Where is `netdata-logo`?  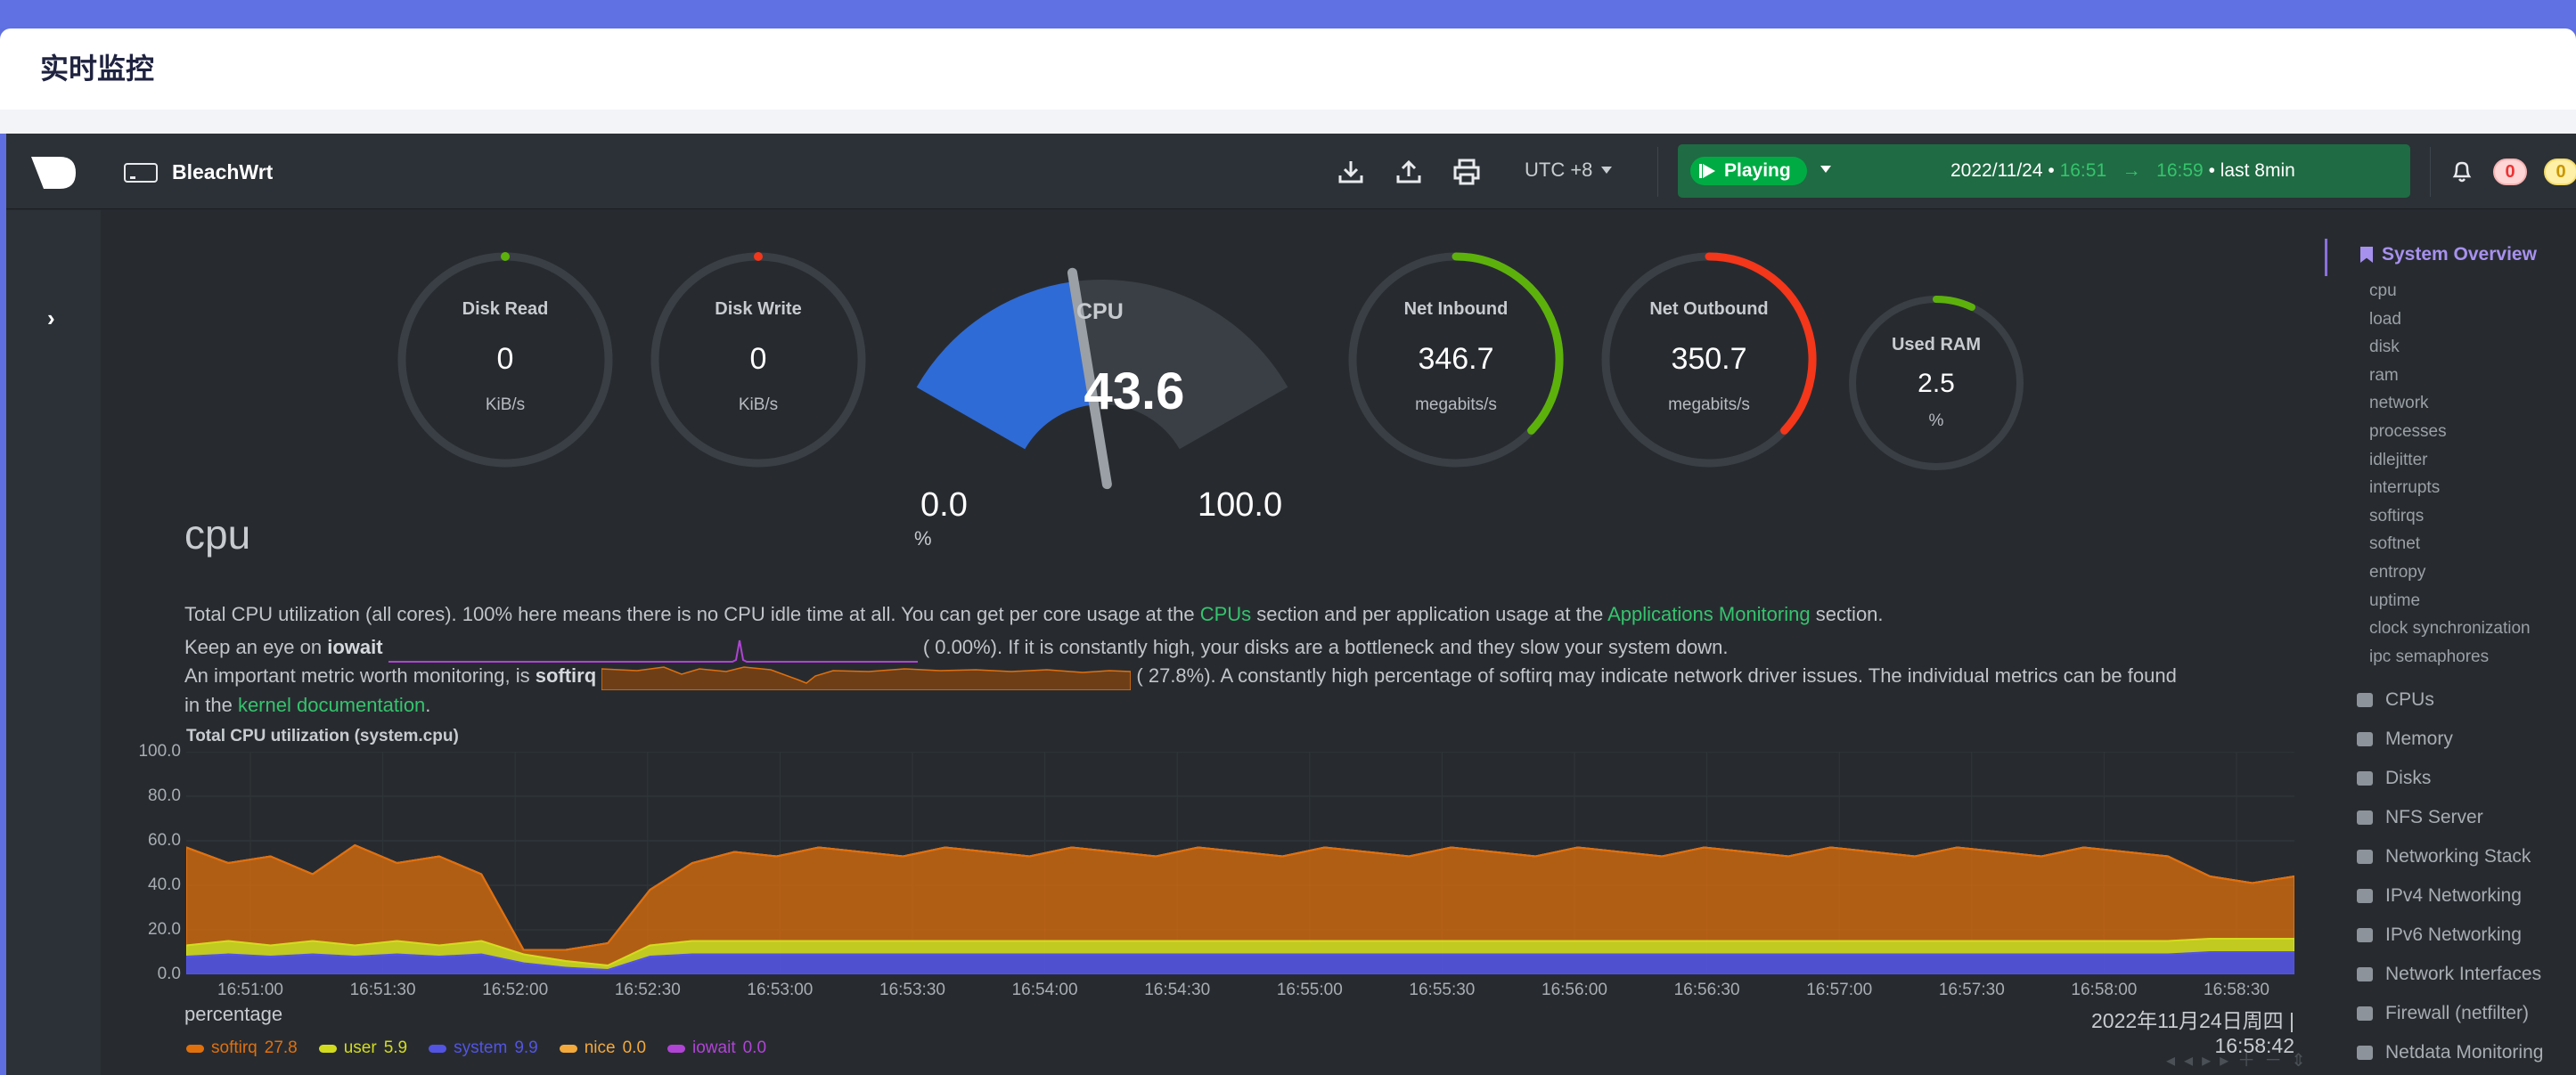
netdata-logo is located at coordinates (54, 172).